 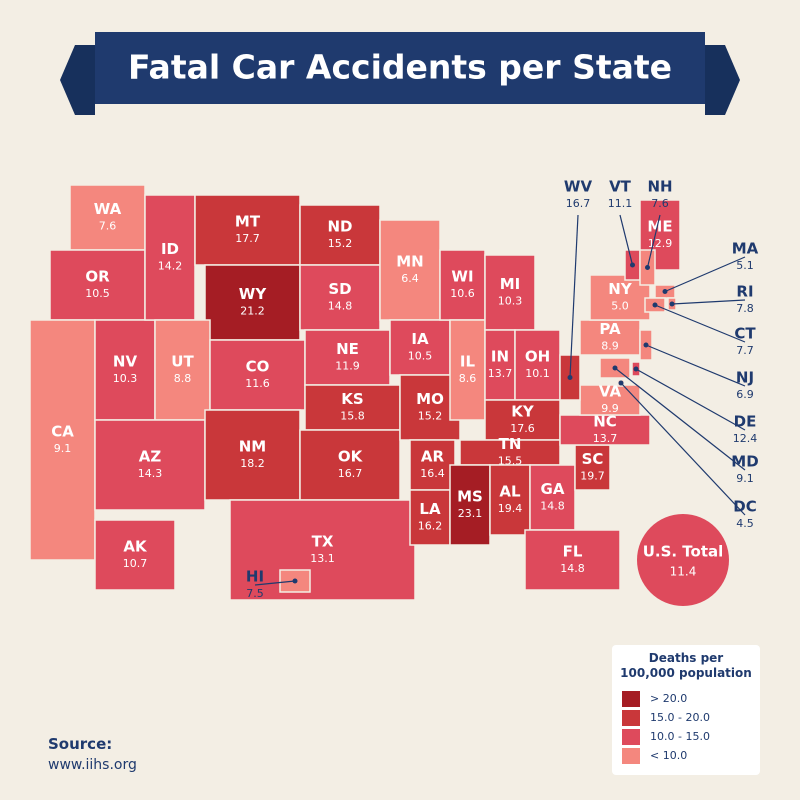 What do you see at coordinates (170, 249) in the screenshot?
I see `state-abbr: ID` at bounding box center [170, 249].